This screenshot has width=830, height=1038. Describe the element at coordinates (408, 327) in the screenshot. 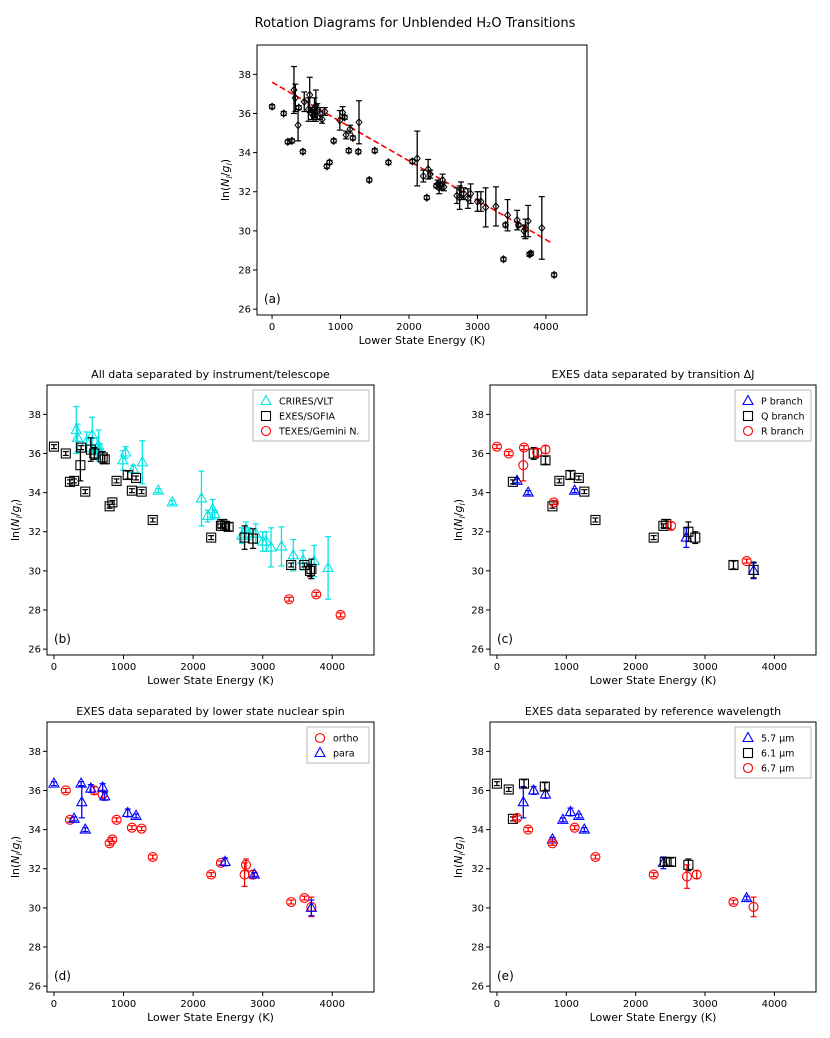

I see `x-tick-label: 2000` at that location.